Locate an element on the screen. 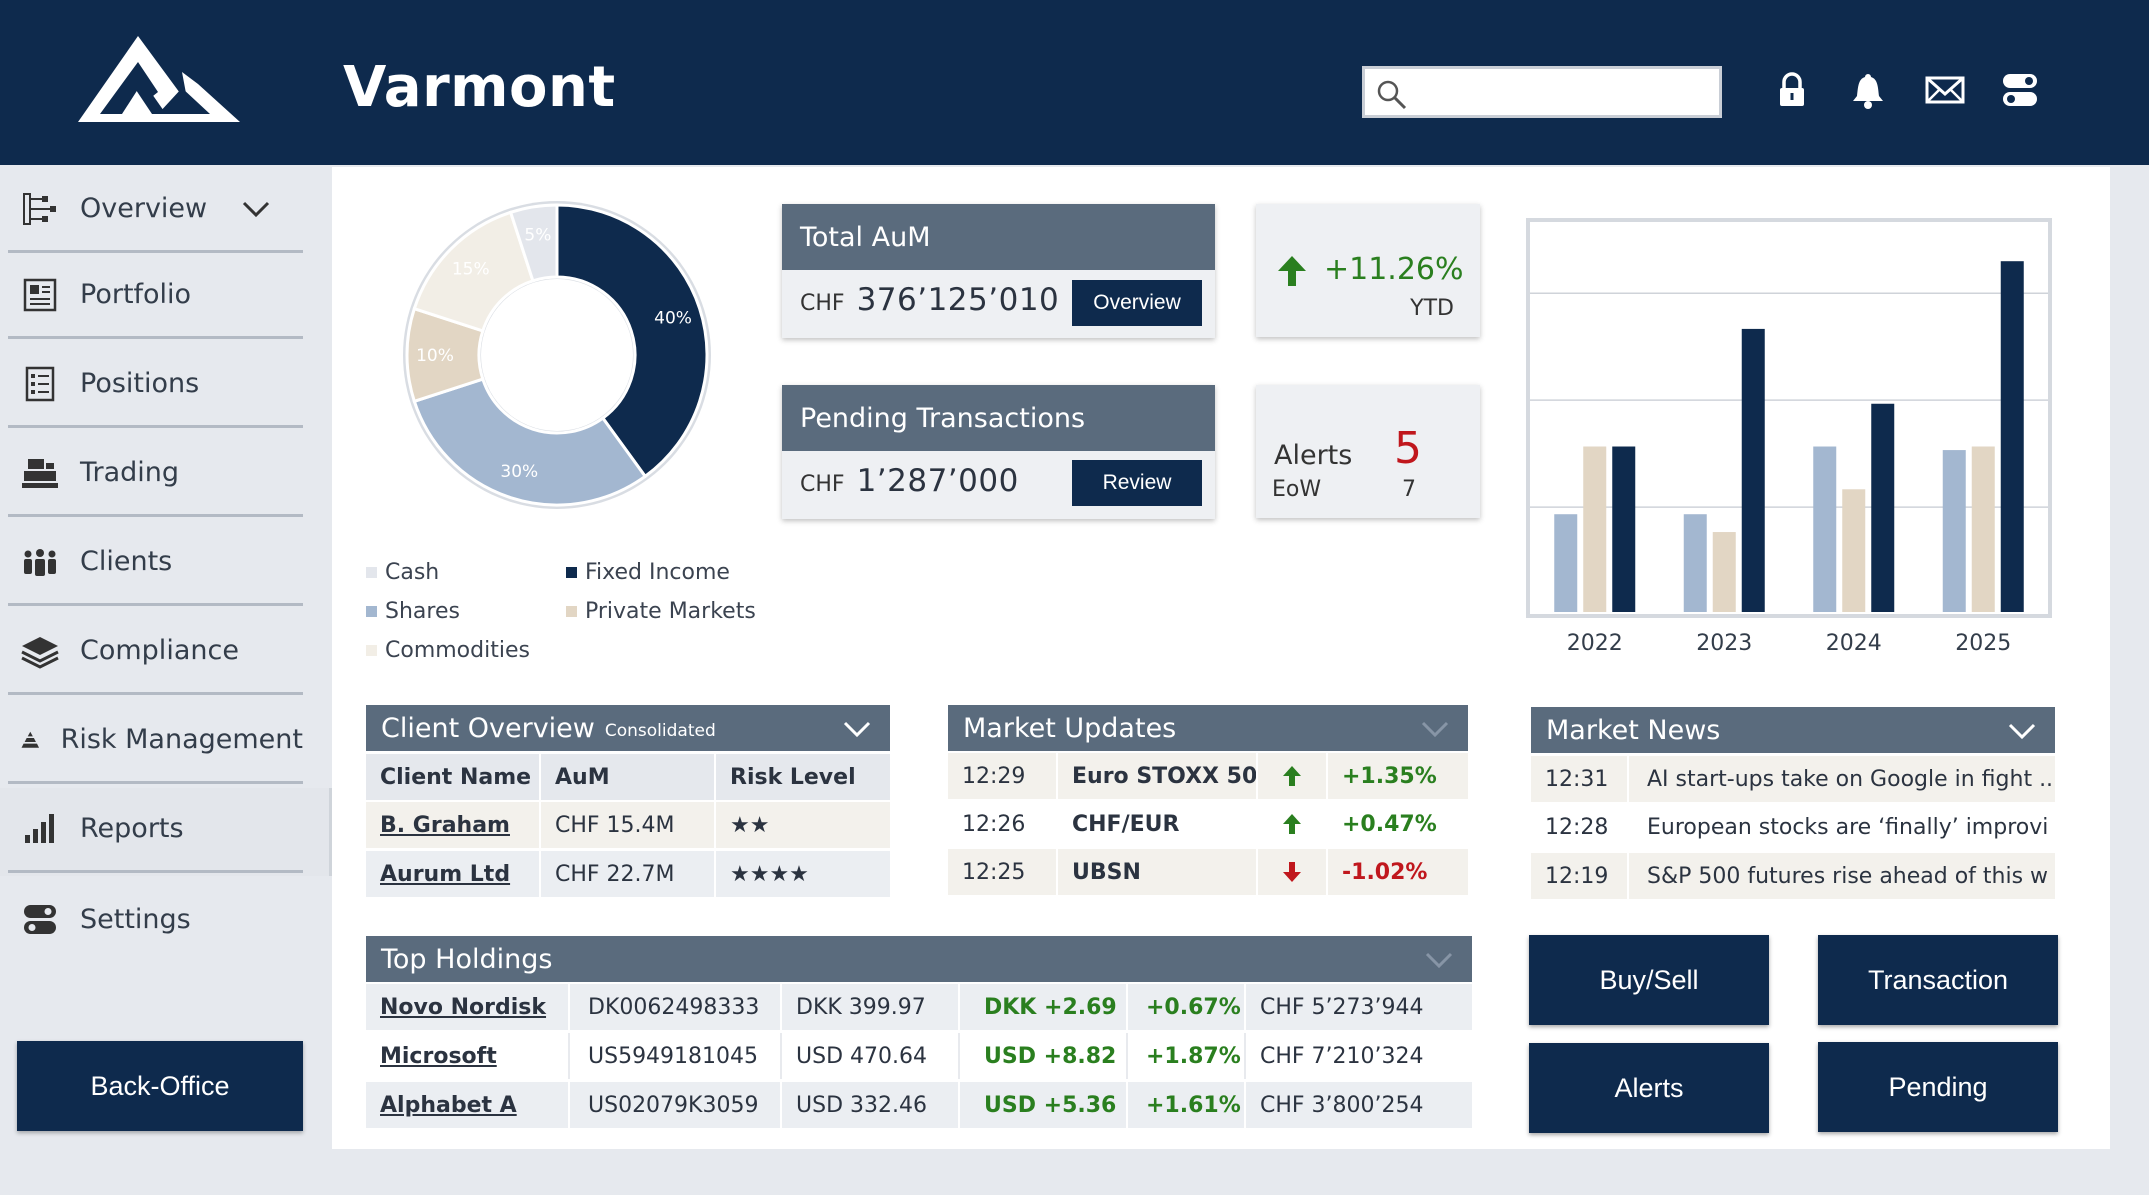  ytd-value: +11.26% is located at coordinates (1394, 269).